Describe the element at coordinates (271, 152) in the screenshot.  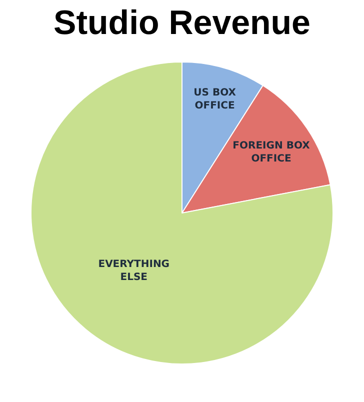
I see `slice-label: FOREIGN BOX OFFICE` at that location.